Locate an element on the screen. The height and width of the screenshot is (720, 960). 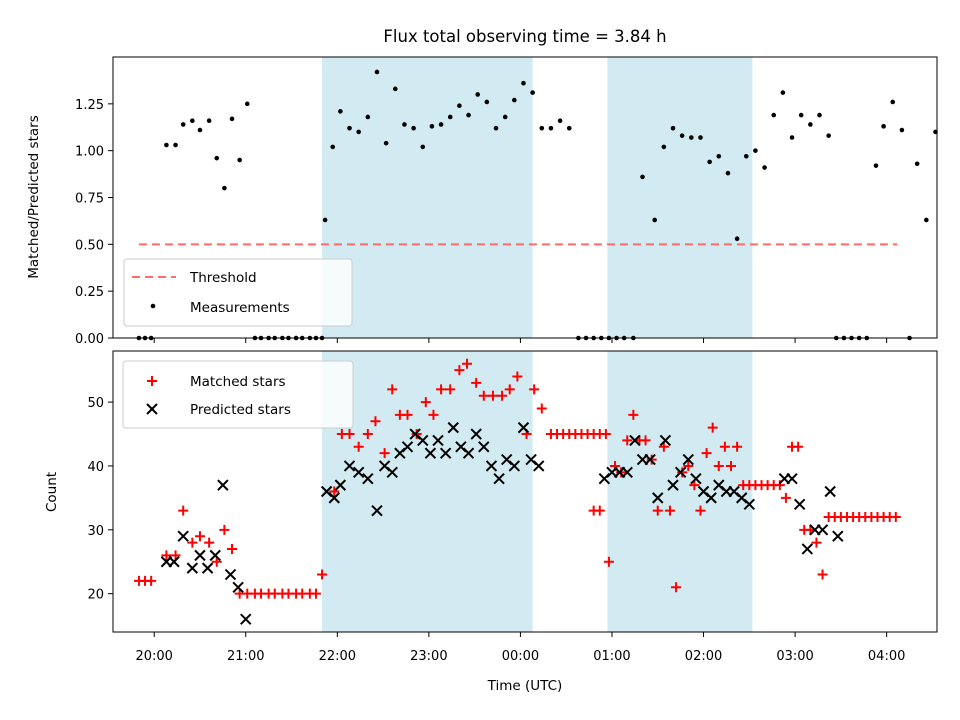
top-legend-box is located at coordinates (238, 292).